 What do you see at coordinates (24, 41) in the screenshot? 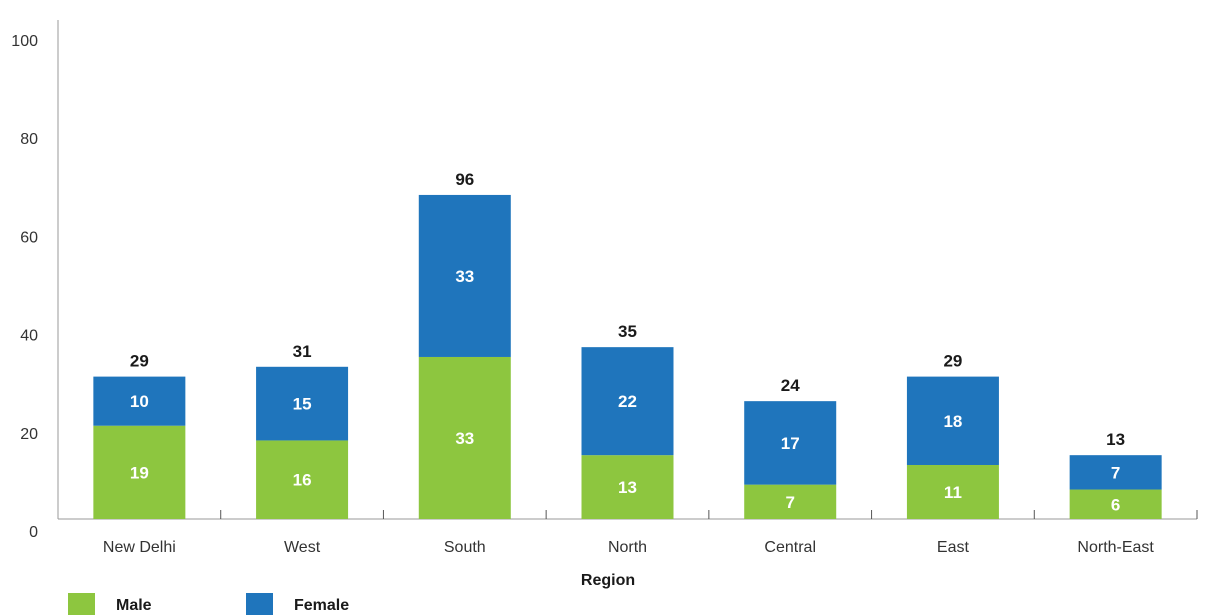
I see `y-tick-label: 100` at bounding box center [24, 41].